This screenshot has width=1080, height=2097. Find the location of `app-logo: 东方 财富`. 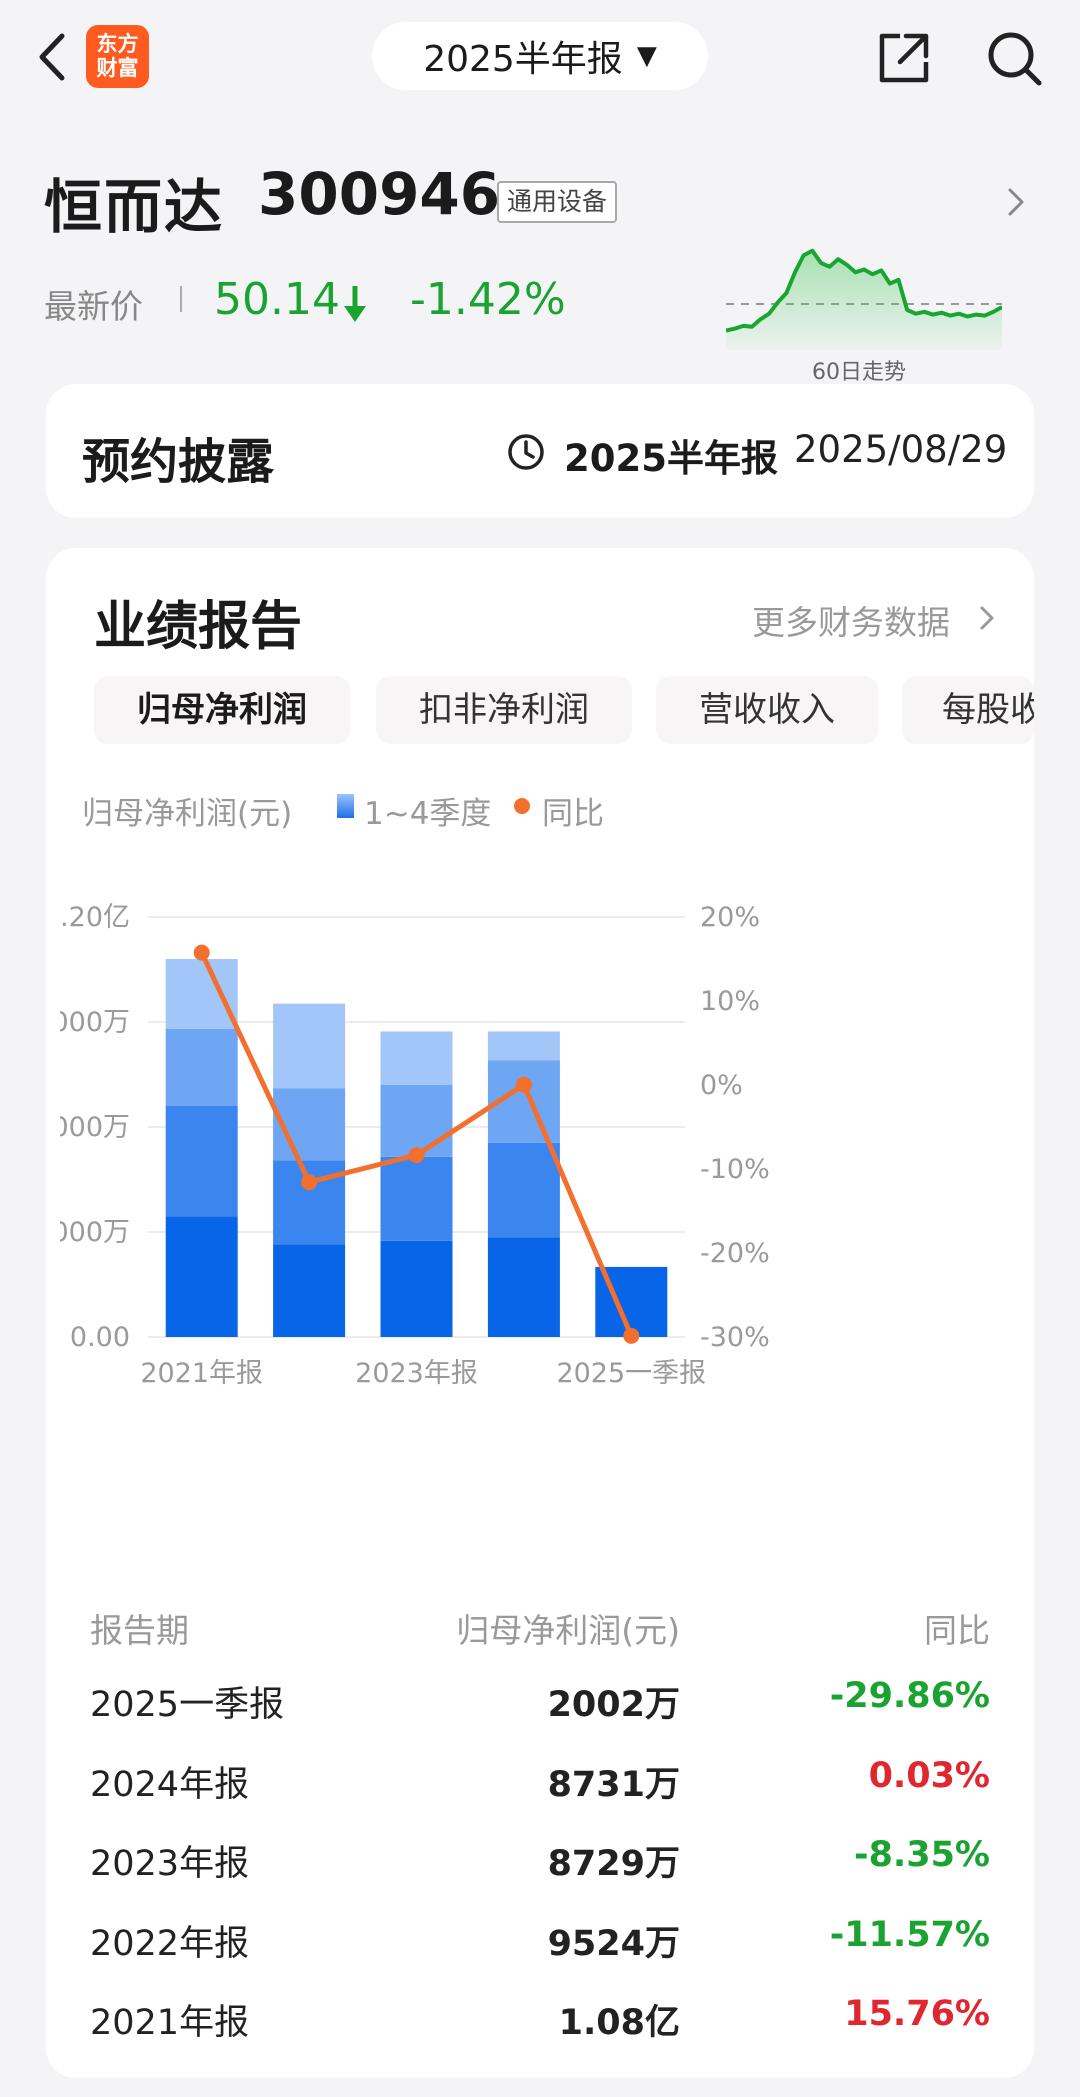

app-logo: 东方 财富 is located at coordinates (117, 56).